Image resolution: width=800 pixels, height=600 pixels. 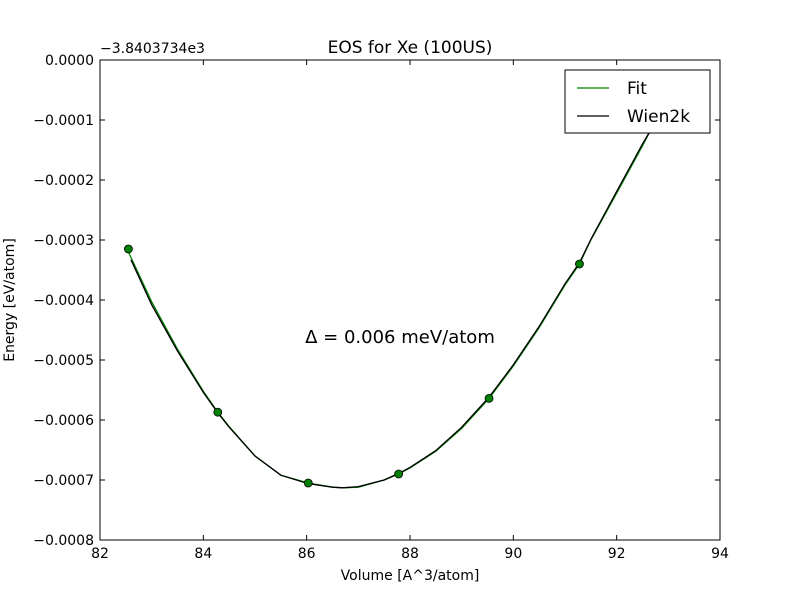 What do you see at coordinates (69, 61) in the screenshot?
I see `y-tick-label: 0.0000` at bounding box center [69, 61].